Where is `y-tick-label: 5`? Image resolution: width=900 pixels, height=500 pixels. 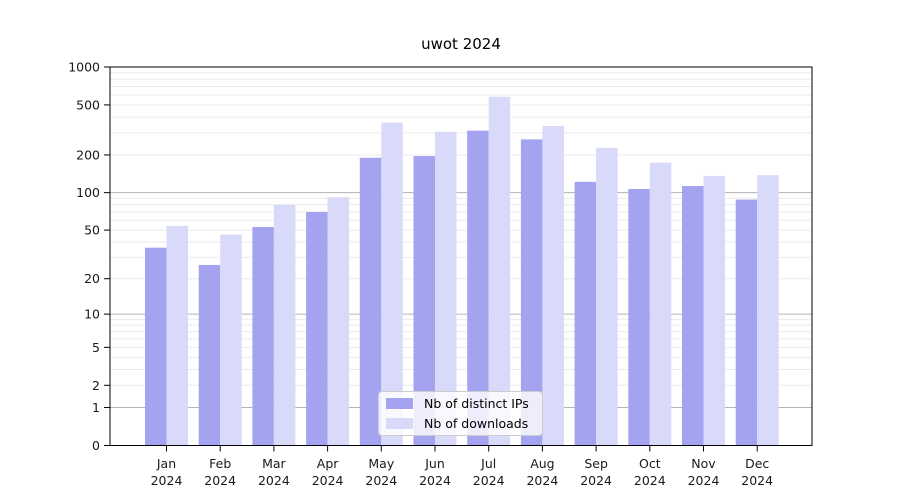
y-tick-label: 5 is located at coordinates (96, 347).